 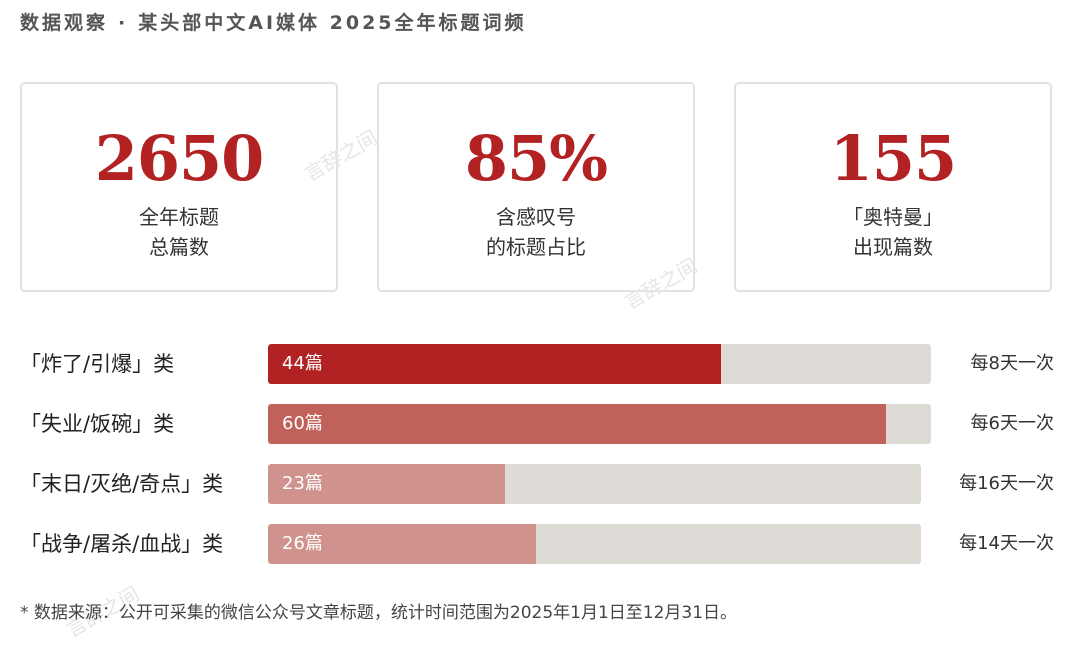 I want to click on bar-track: 26篇, so click(x=594, y=544).